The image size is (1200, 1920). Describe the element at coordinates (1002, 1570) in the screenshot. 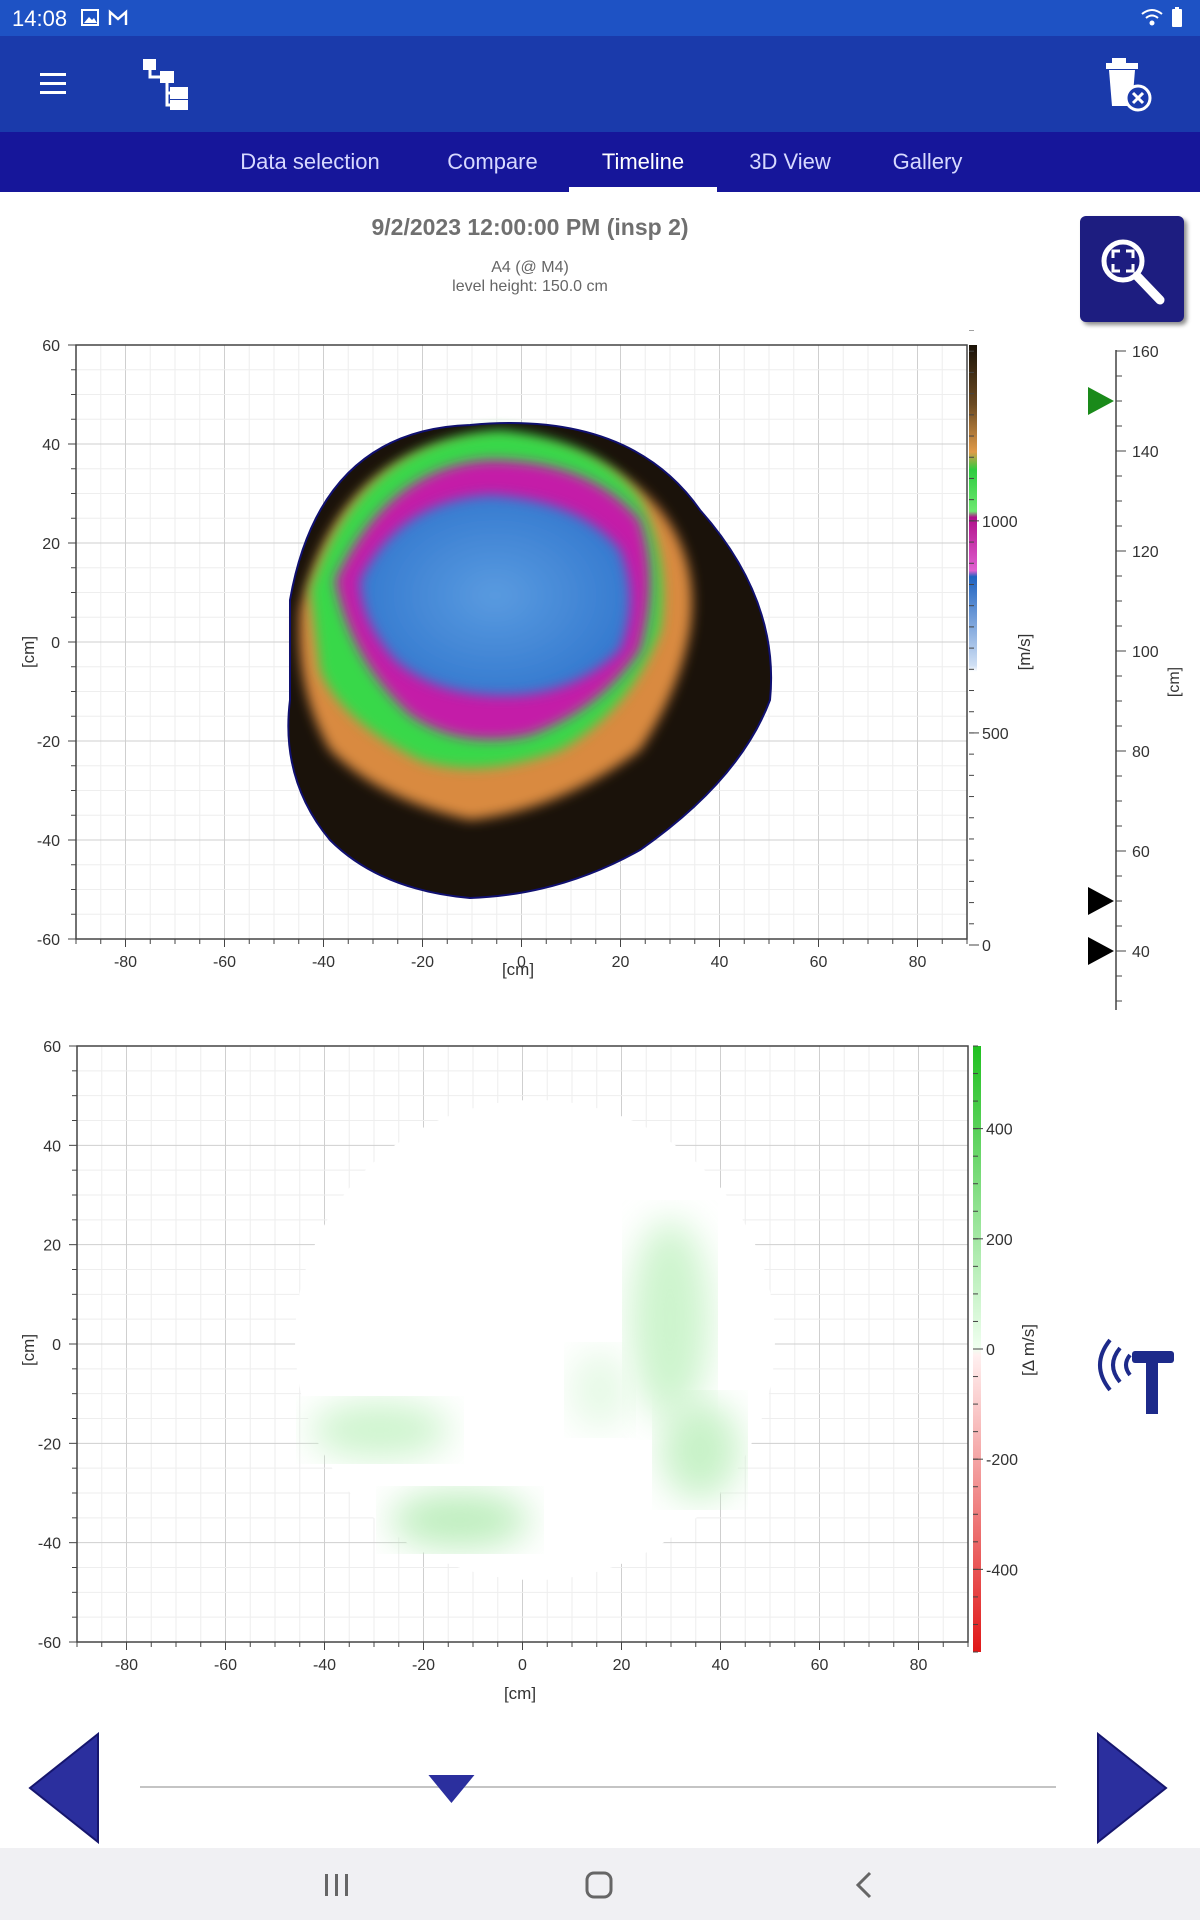

I see `colorbar-tick-label: -400` at that location.